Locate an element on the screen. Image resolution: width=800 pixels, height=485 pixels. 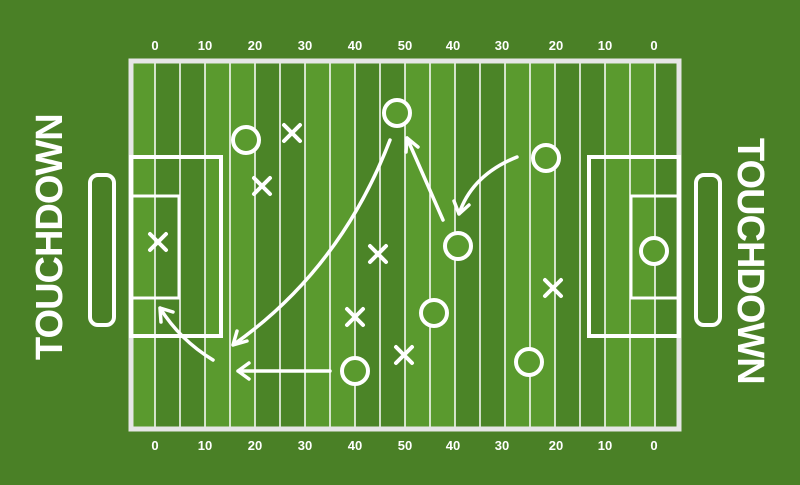
route-arrow-curl is located at coordinates (485, 185).